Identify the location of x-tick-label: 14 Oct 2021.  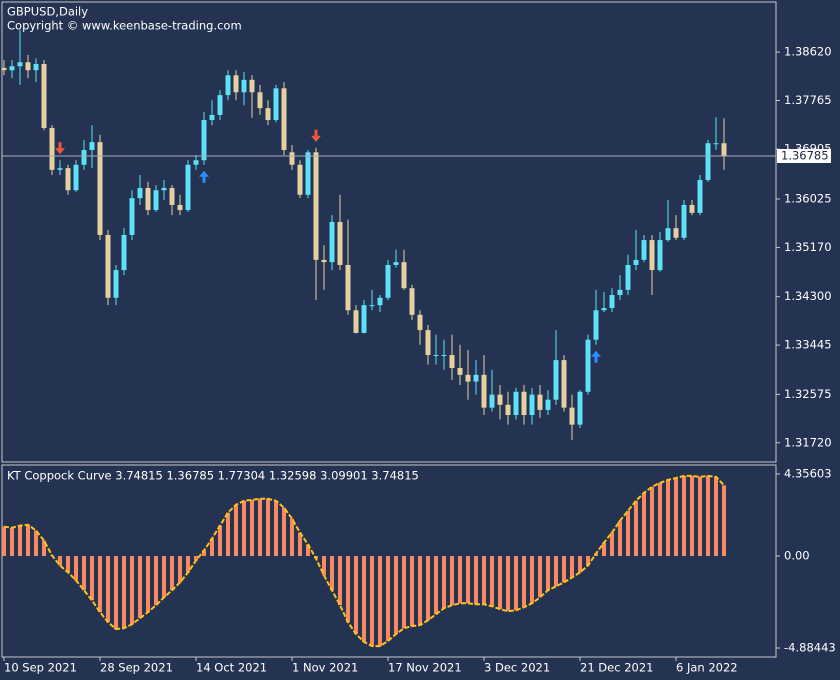
(231, 668).